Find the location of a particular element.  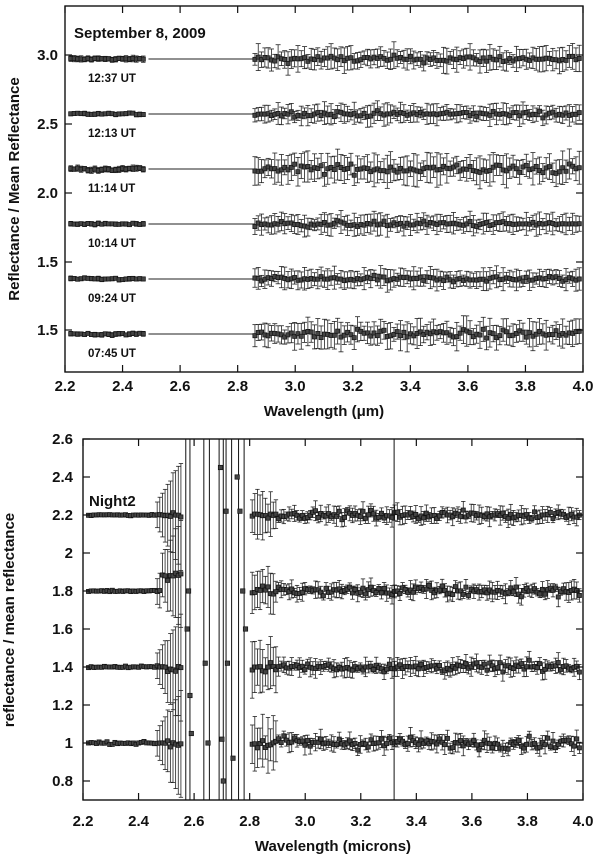

top-series-time-label: 12:13 UT is located at coordinates (112, 134).